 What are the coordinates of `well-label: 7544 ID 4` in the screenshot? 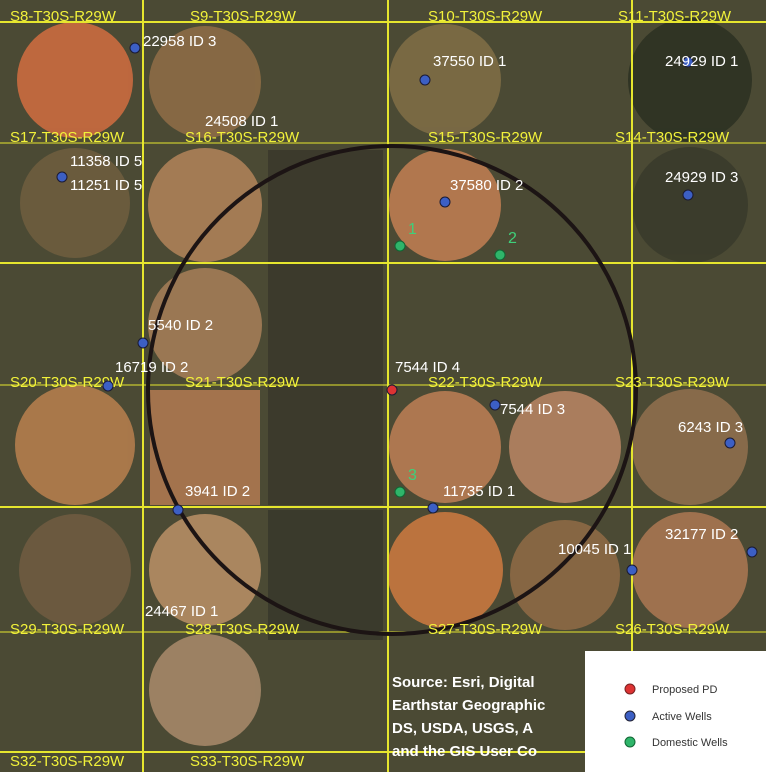 It's located at (427, 367).